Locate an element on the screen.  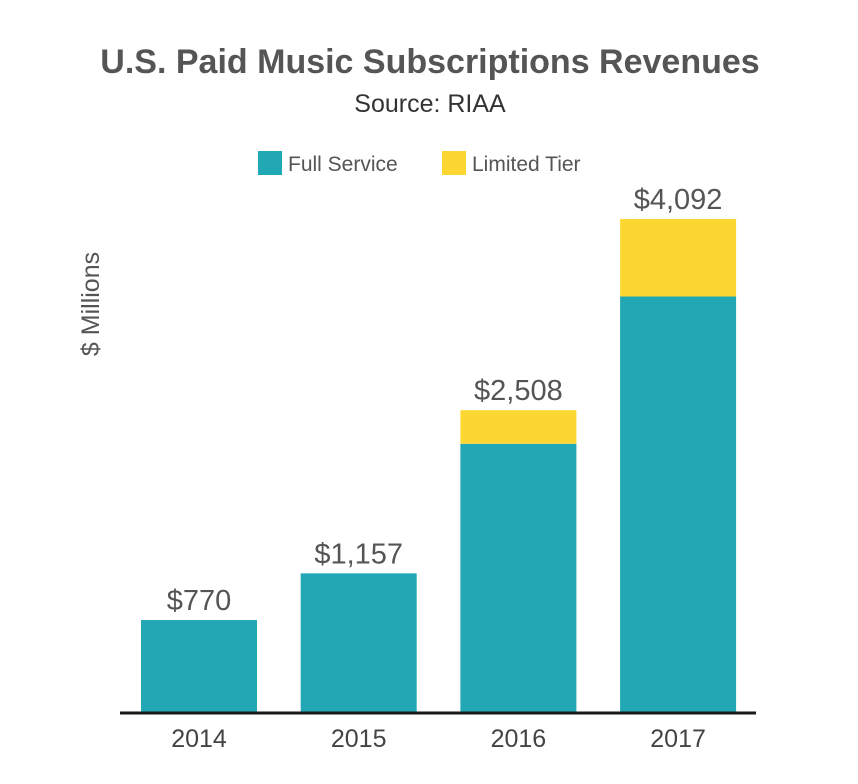
legend-item-limited-tier: Limited Tier is located at coordinates (511, 163).